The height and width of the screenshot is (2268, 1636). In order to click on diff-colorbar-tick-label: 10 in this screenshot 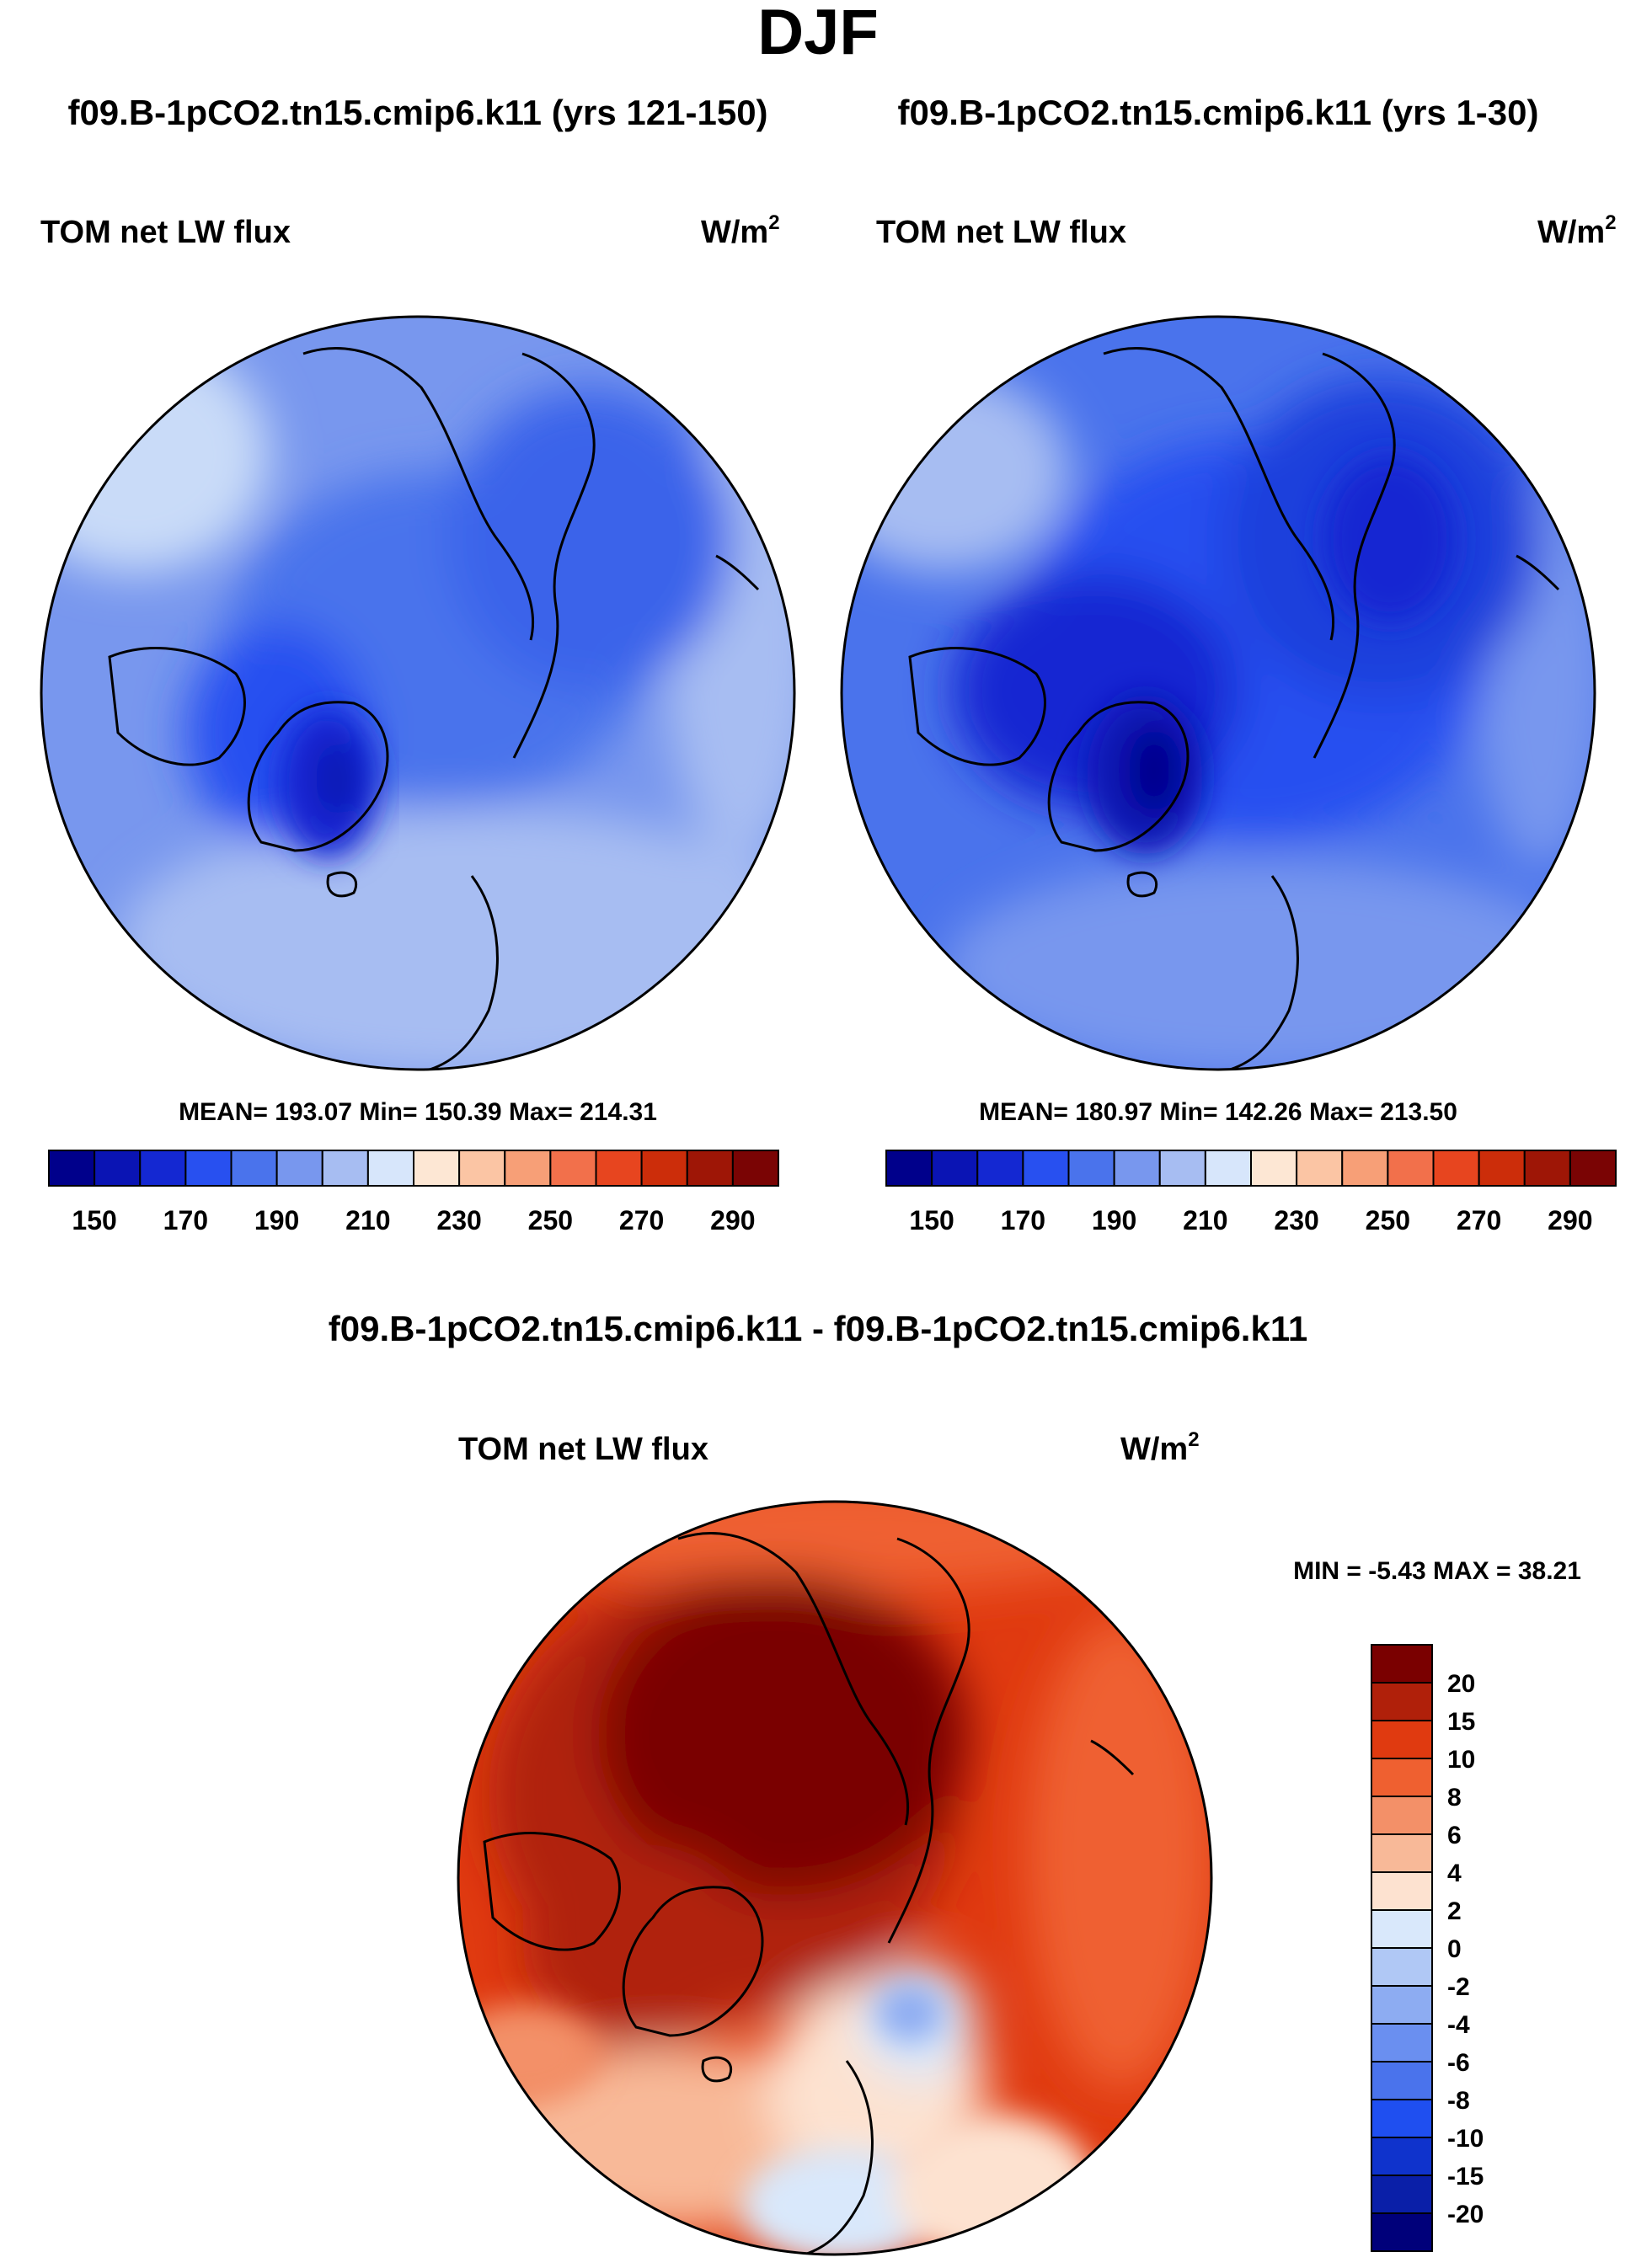, I will do `click(1461, 1760)`.